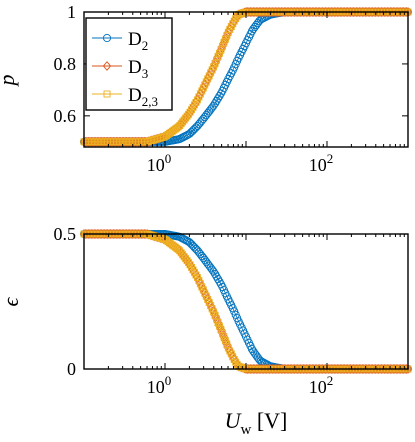  I want to click on bottom-point-D_2,3-93, so click(221, 330).